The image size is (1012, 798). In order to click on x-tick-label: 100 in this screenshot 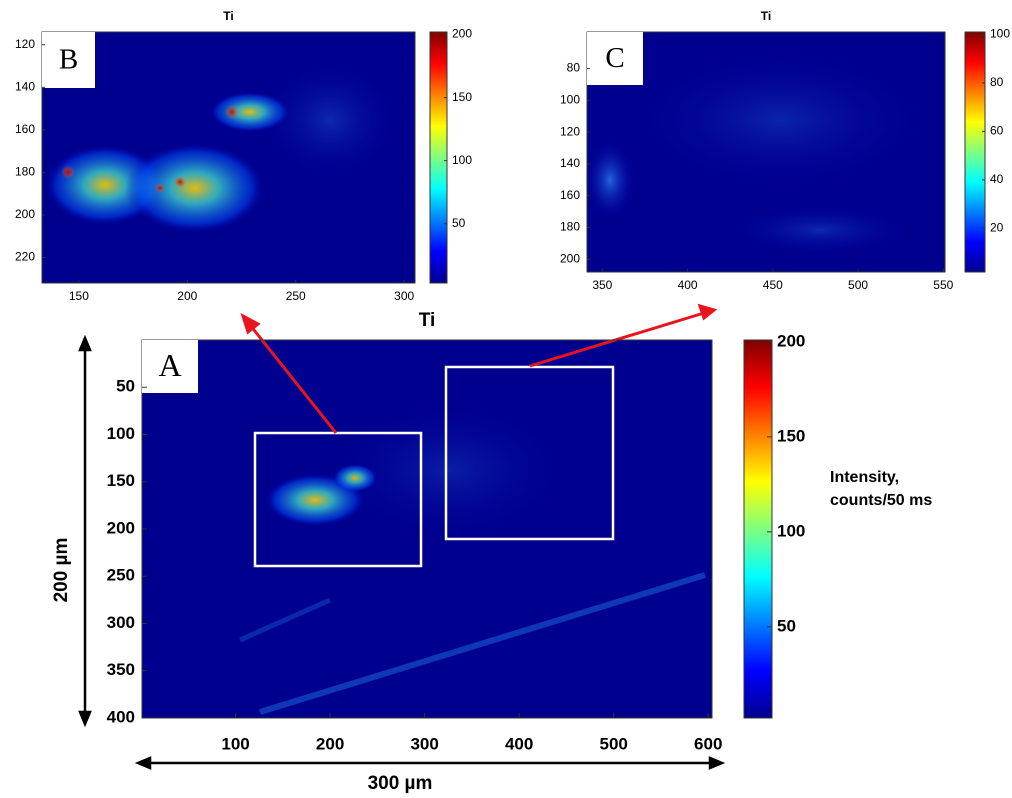, I will do `click(235, 743)`.